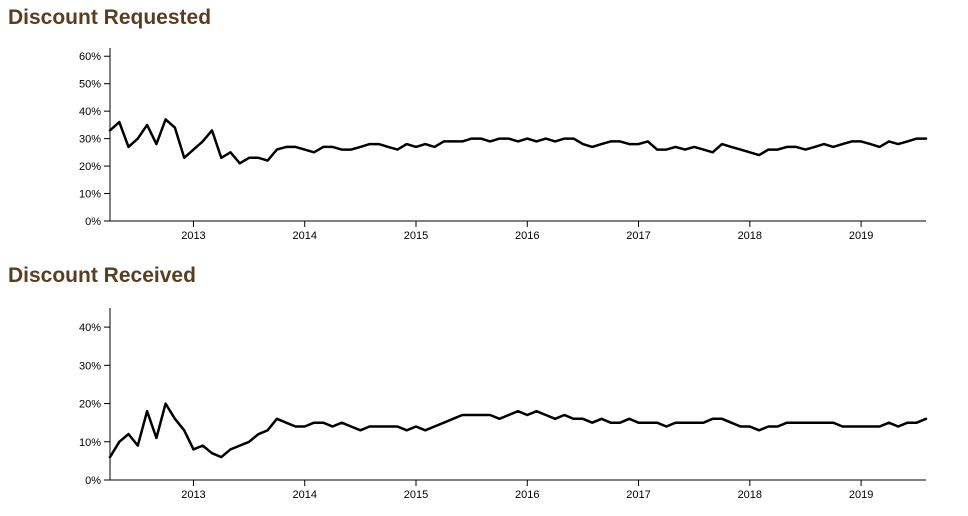 The image size is (968, 516). What do you see at coordinates (90, 85) in the screenshot?
I see `y-tick-label: 50%` at bounding box center [90, 85].